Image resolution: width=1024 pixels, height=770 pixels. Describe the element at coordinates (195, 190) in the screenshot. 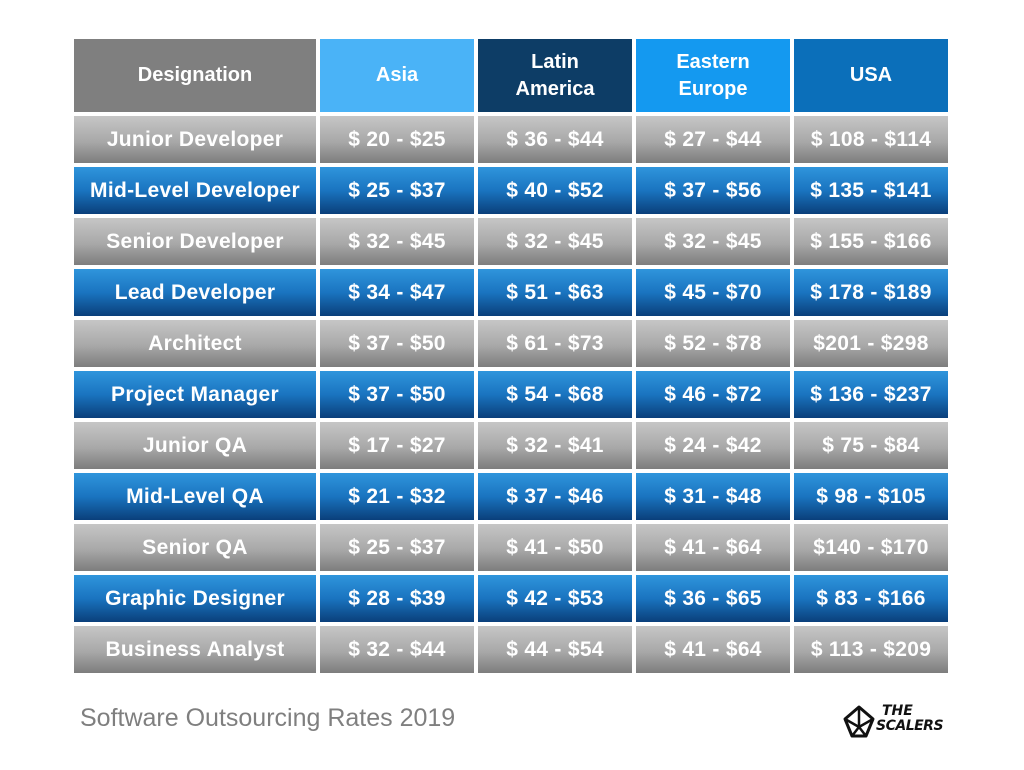

I see `cell-designation: Mid-Level Developer` at that location.